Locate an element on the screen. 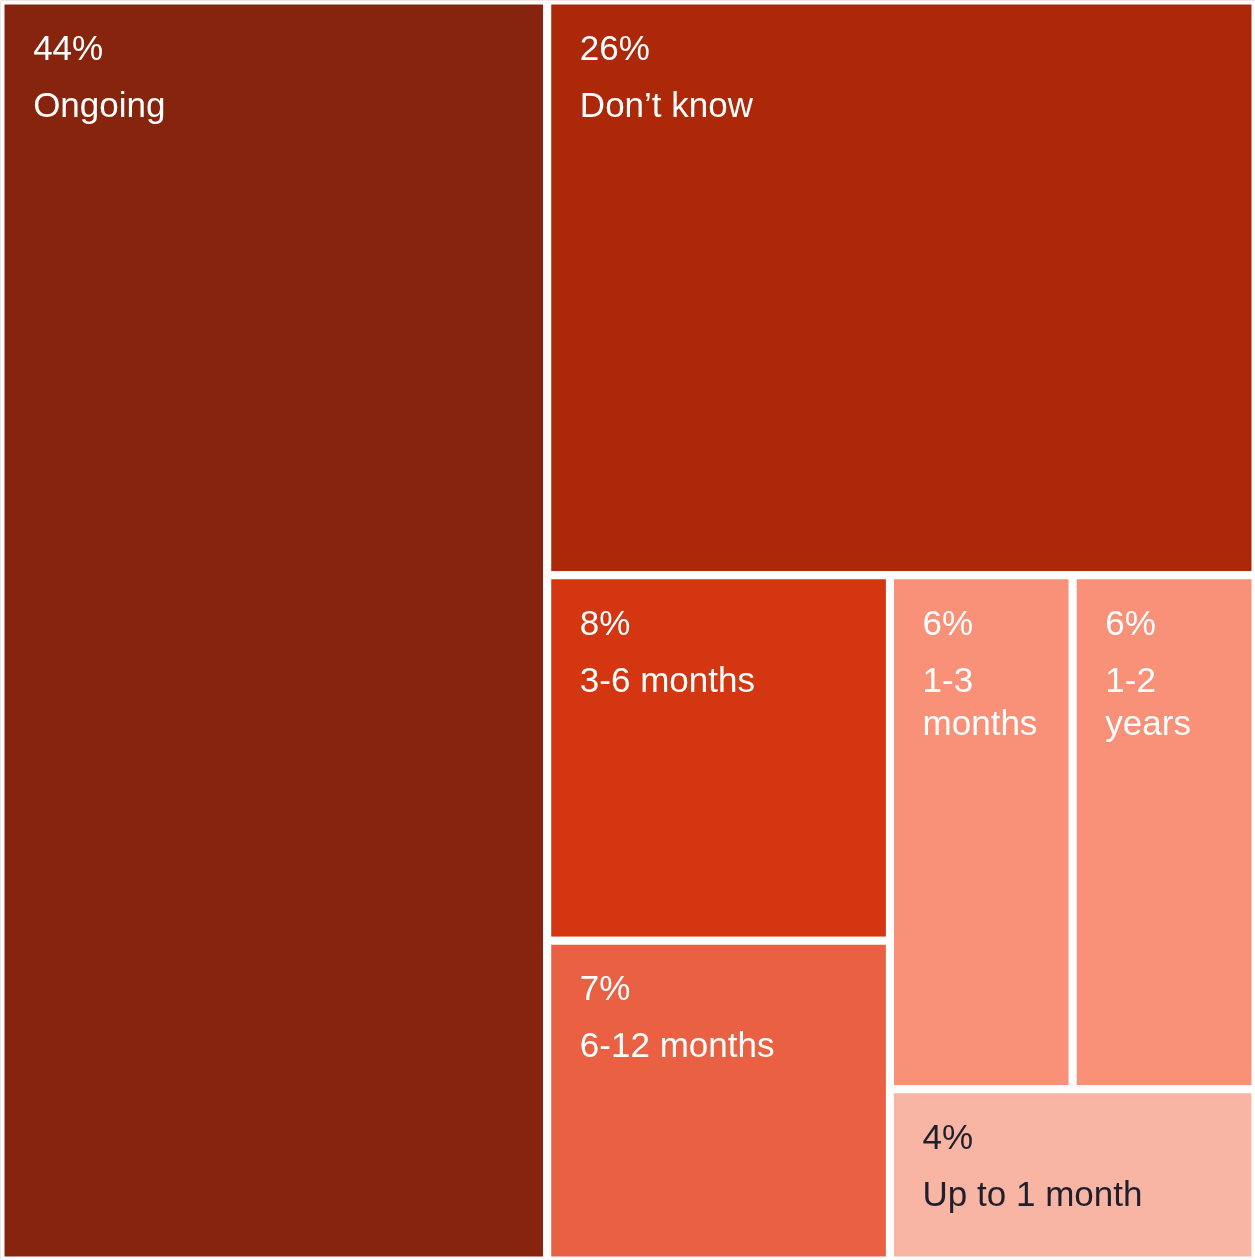  data-label: 44% is located at coordinates (68, 48).